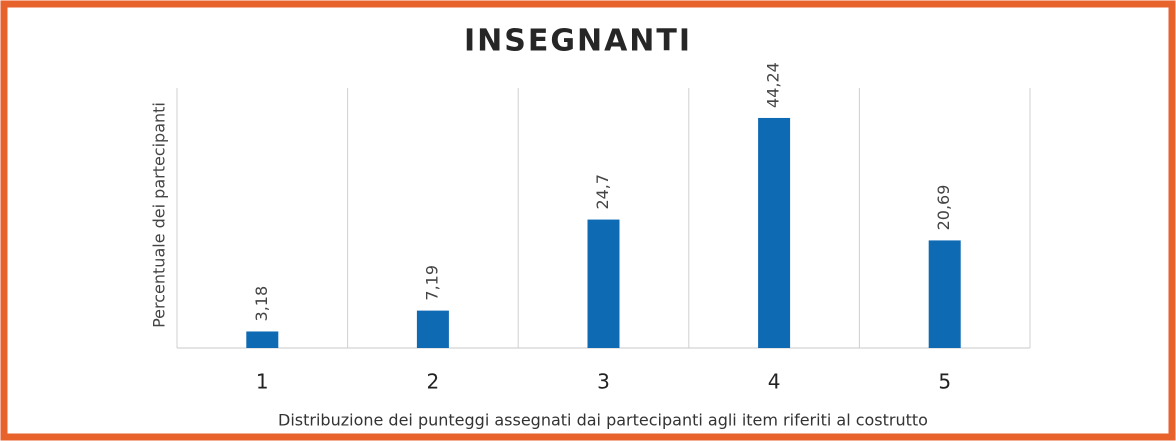 The width and height of the screenshot is (1176, 441). I want to click on data-label: 20,69, so click(943, 208).